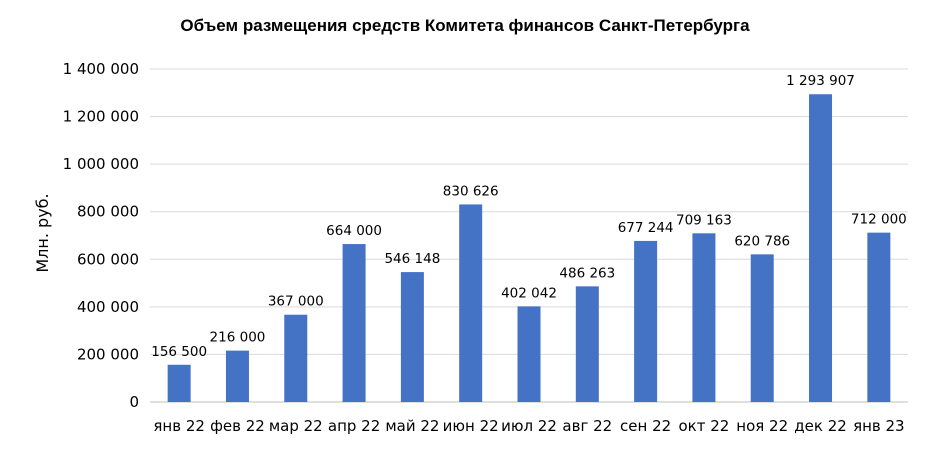 This screenshot has height=450, width=930. What do you see at coordinates (762, 426) in the screenshot?
I see `x-category-label: ноя 22` at bounding box center [762, 426].